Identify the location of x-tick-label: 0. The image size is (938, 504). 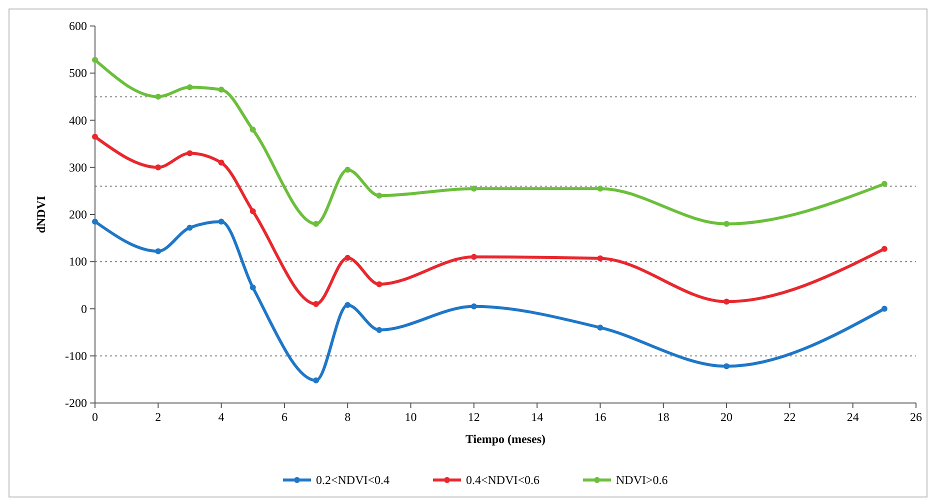
(95, 417).